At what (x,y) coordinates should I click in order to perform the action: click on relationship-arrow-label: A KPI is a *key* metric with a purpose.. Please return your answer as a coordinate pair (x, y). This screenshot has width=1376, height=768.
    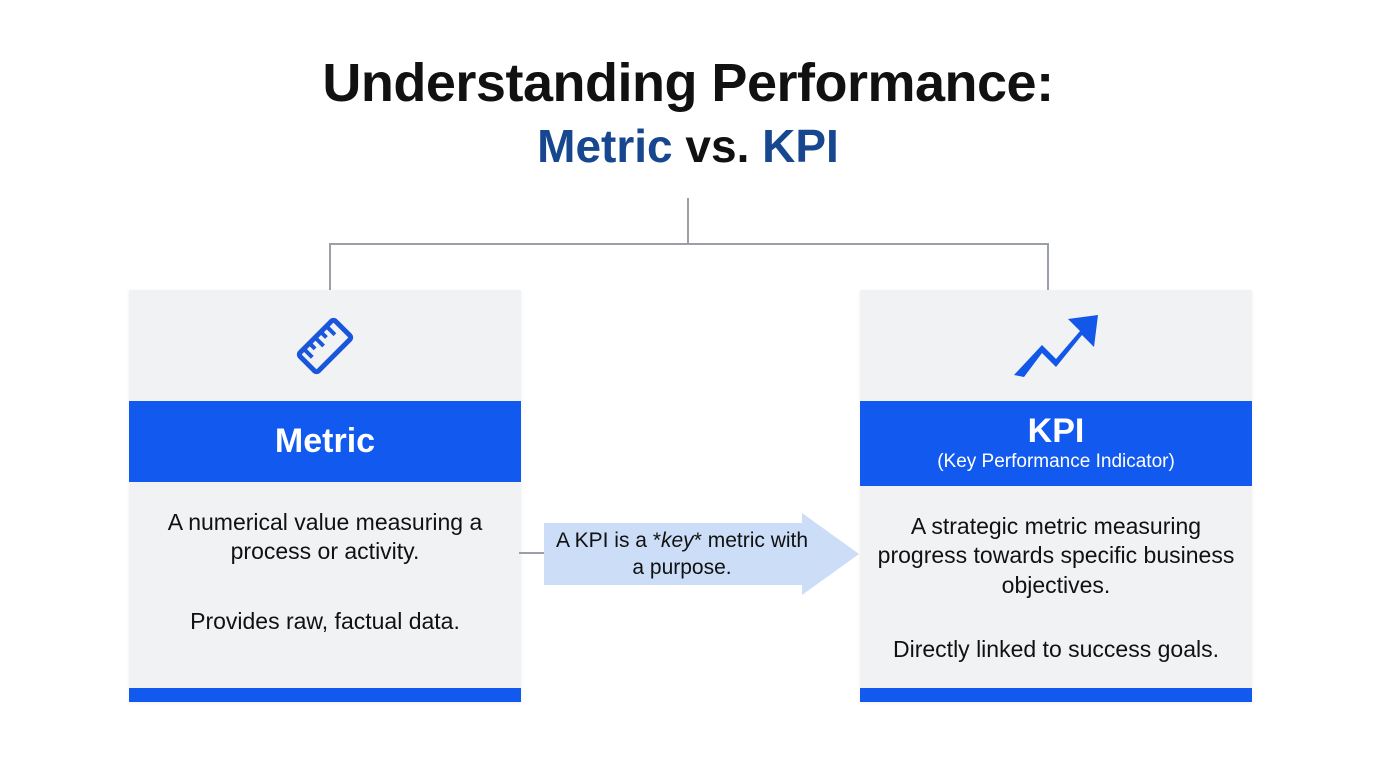
    Looking at the image, I should click on (682, 554).